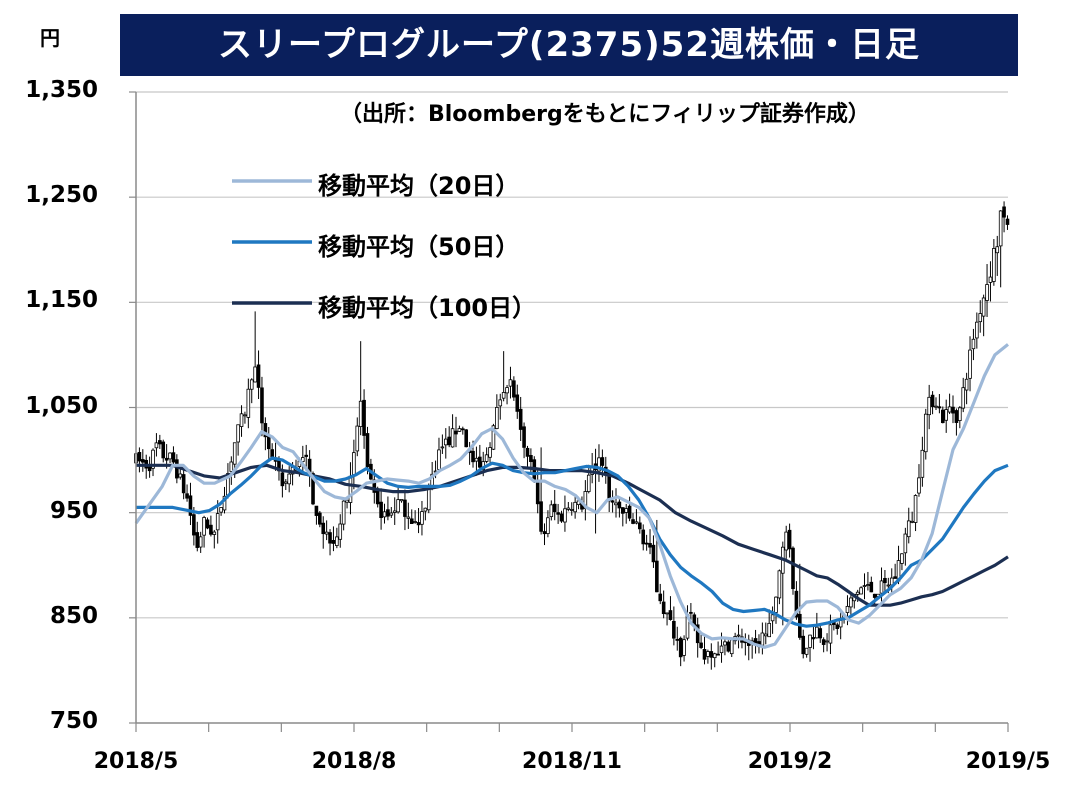  What do you see at coordinates (427, 308) in the screenshot?
I see `legend-label-ma100: 移動平均（100日）` at bounding box center [427, 308].